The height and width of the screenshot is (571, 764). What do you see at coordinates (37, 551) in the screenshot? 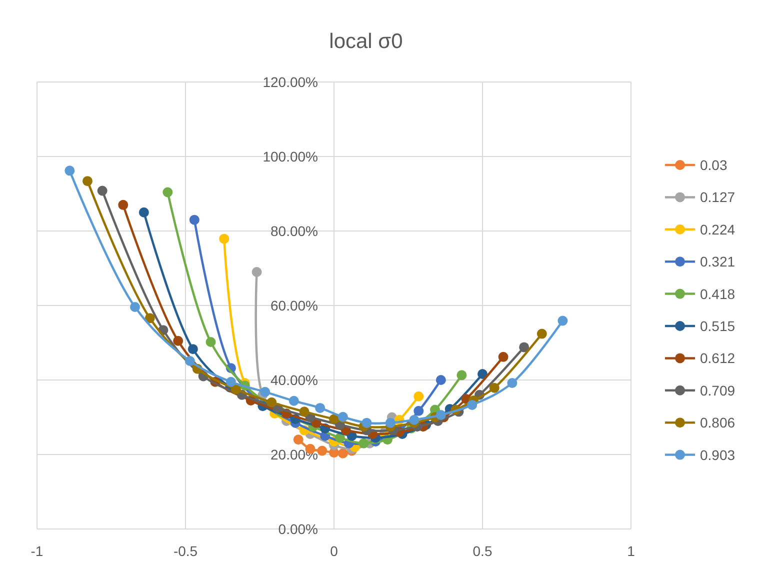
I see `x-tick-label: -1` at bounding box center [37, 551].